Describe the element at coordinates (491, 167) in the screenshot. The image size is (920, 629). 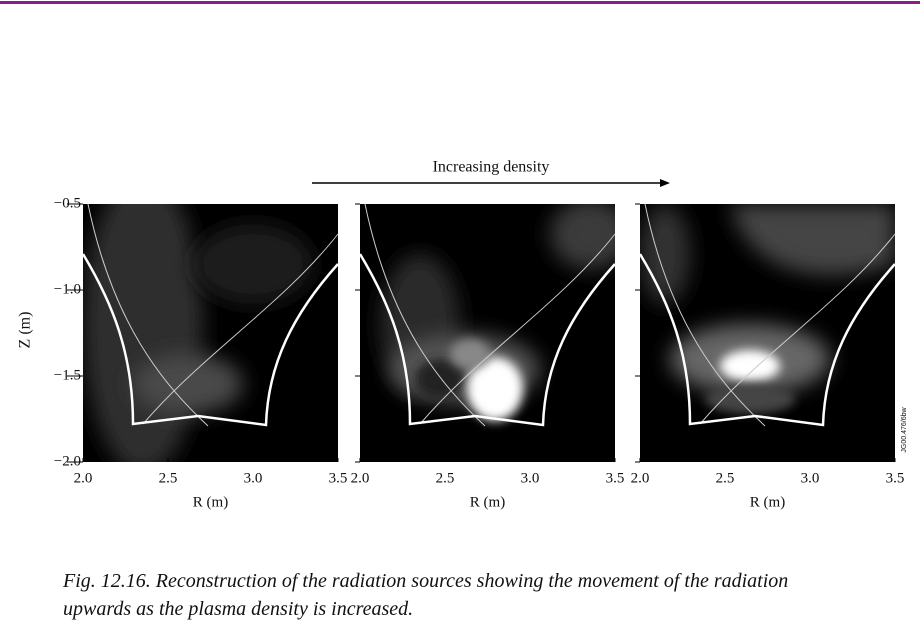
I see `annotation: Increasing density` at that location.